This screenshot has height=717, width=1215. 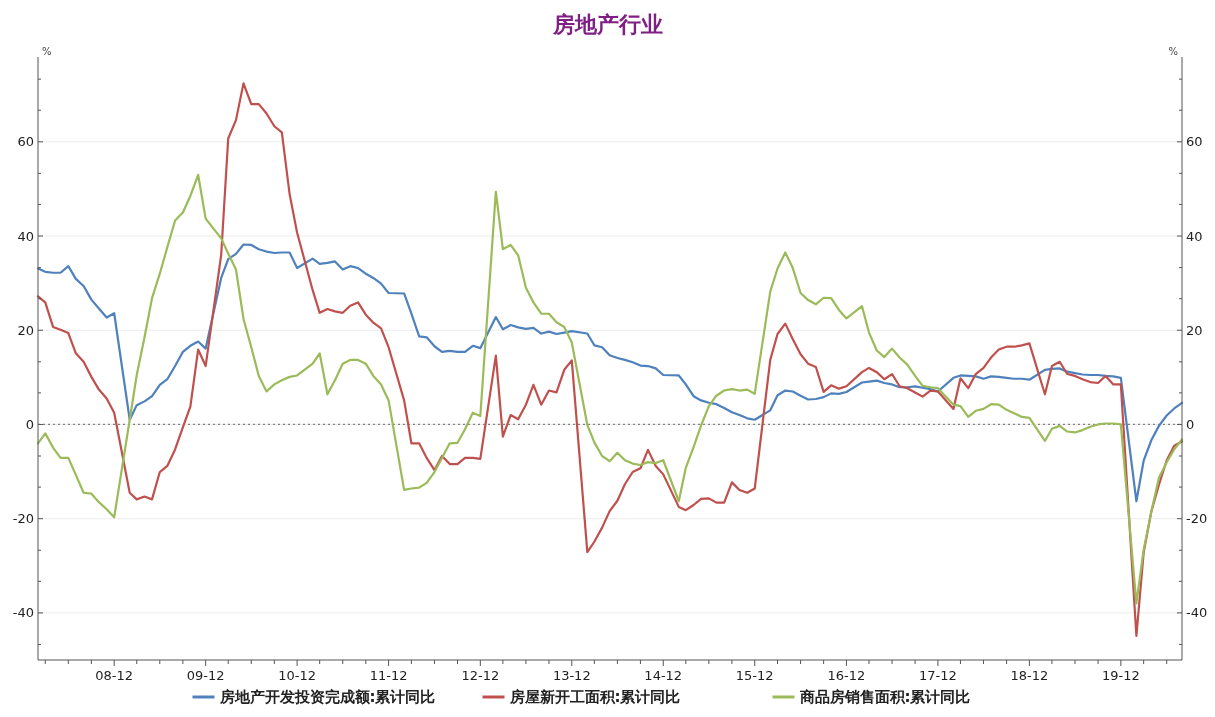 What do you see at coordinates (23, 613) in the screenshot?
I see `y-tick-label: -40` at bounding box center [23, 613].